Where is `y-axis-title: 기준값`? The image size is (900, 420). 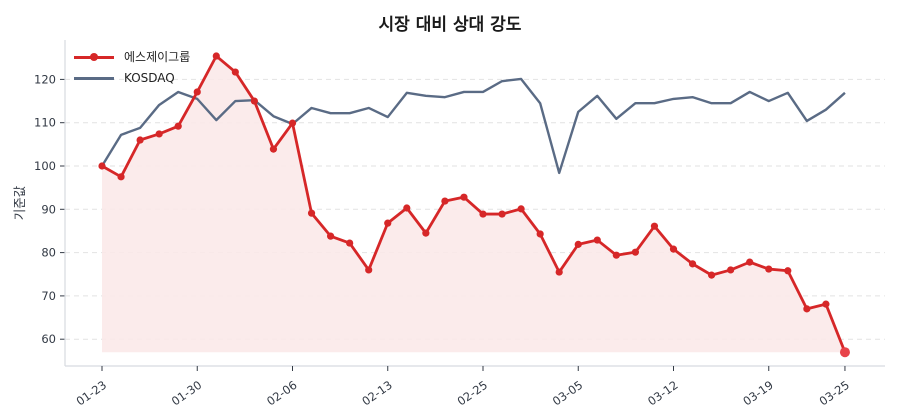 y-axis-title: 기준값 is located at coordinates (19, 202).